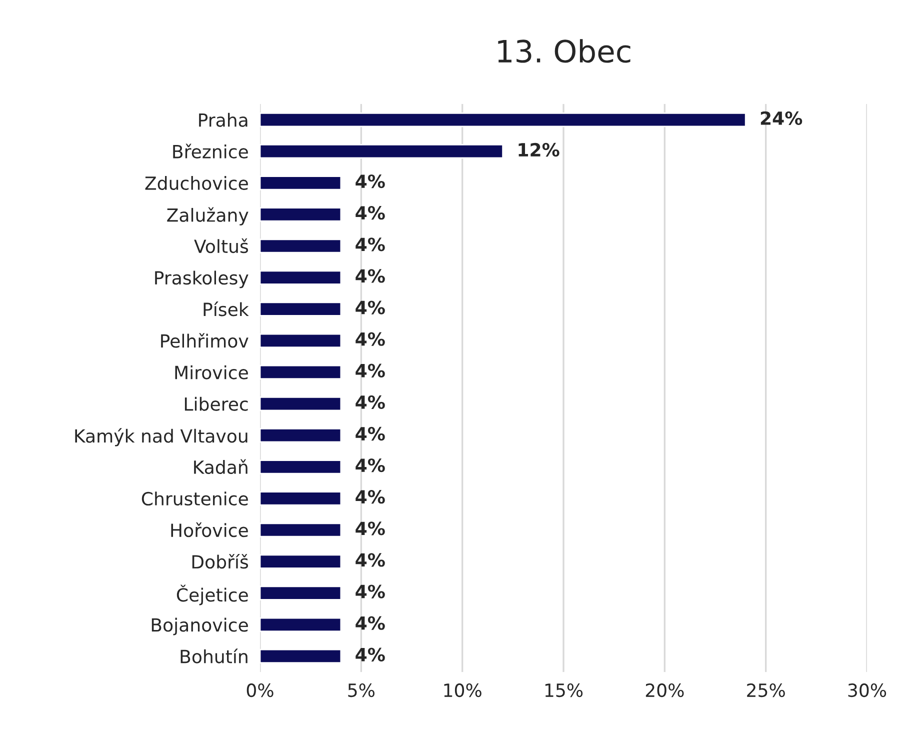  Describe the element at coordinates (214, 656) in the screenshot. I see `y-tick-label: Bohutín` at that location.